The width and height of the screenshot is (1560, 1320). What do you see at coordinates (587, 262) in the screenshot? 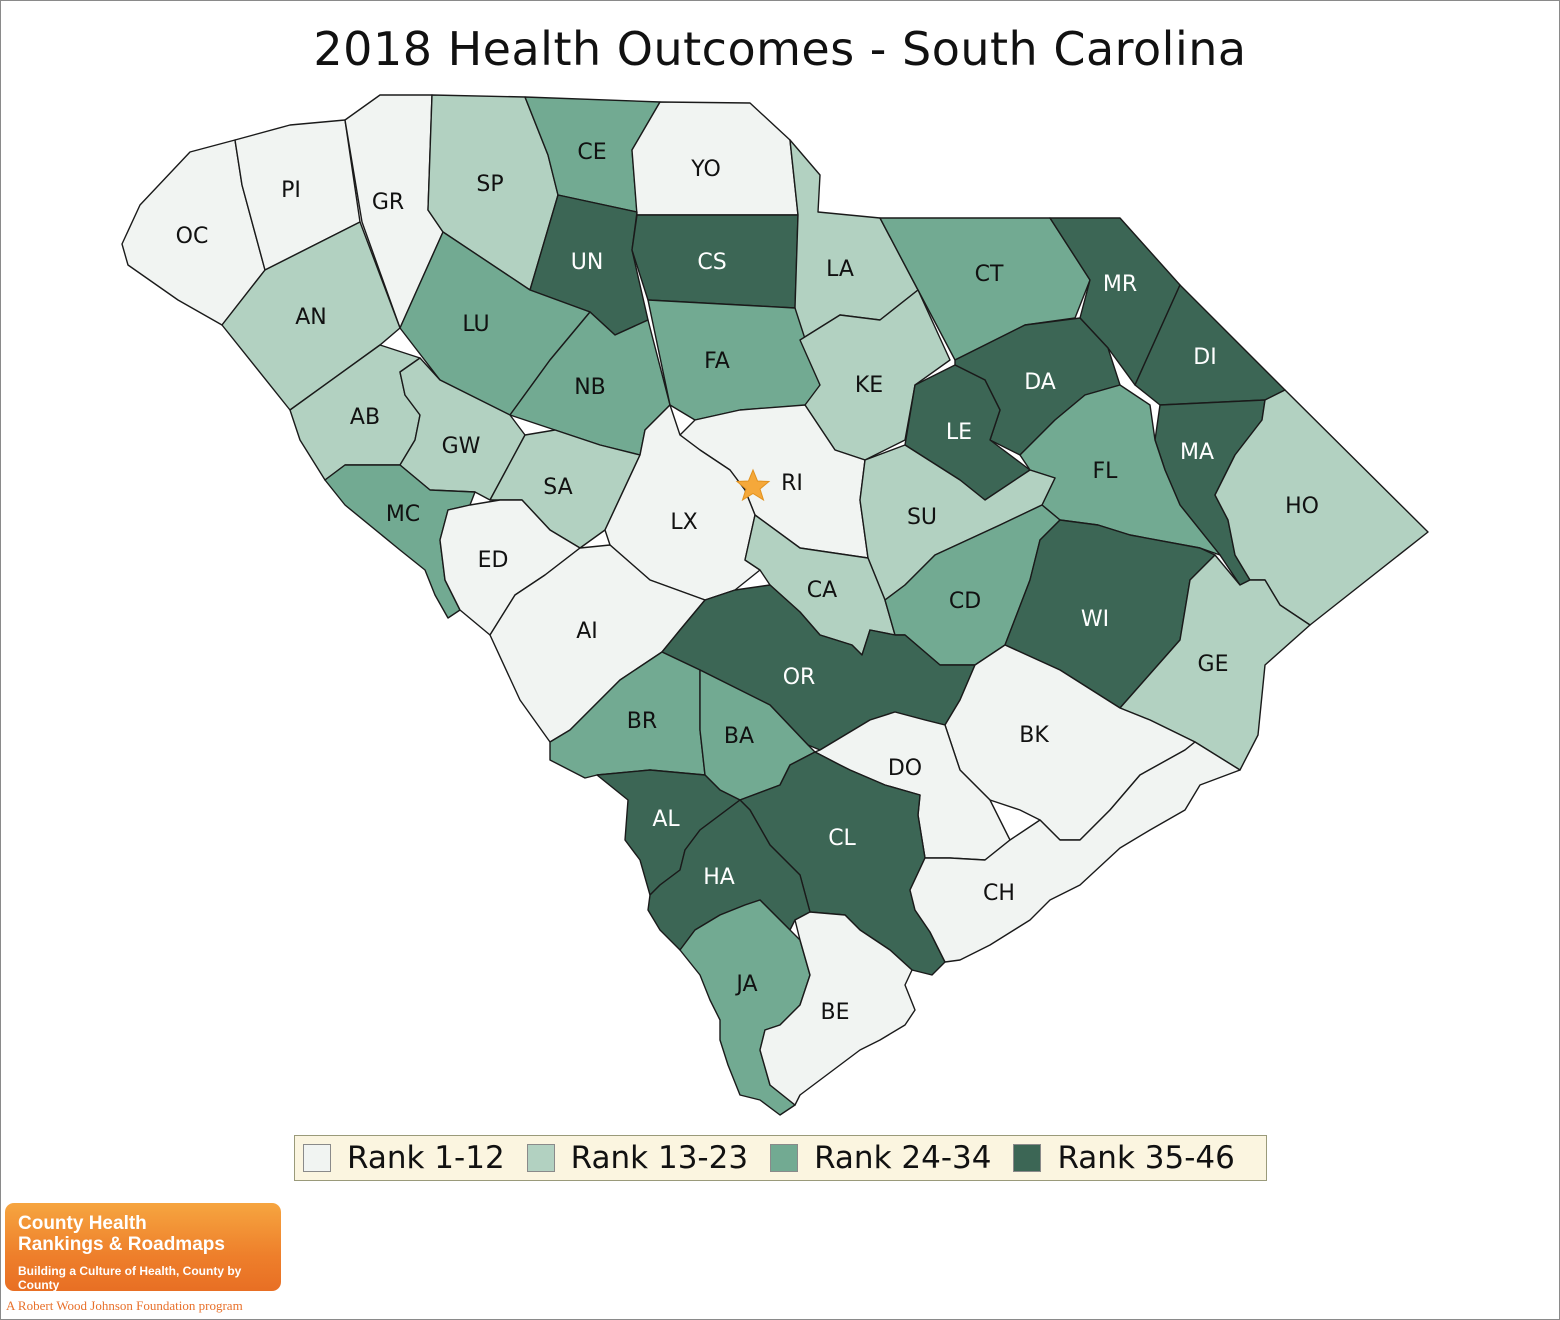
I see `county-label-UN: UN` at bounding box center [587, 262].